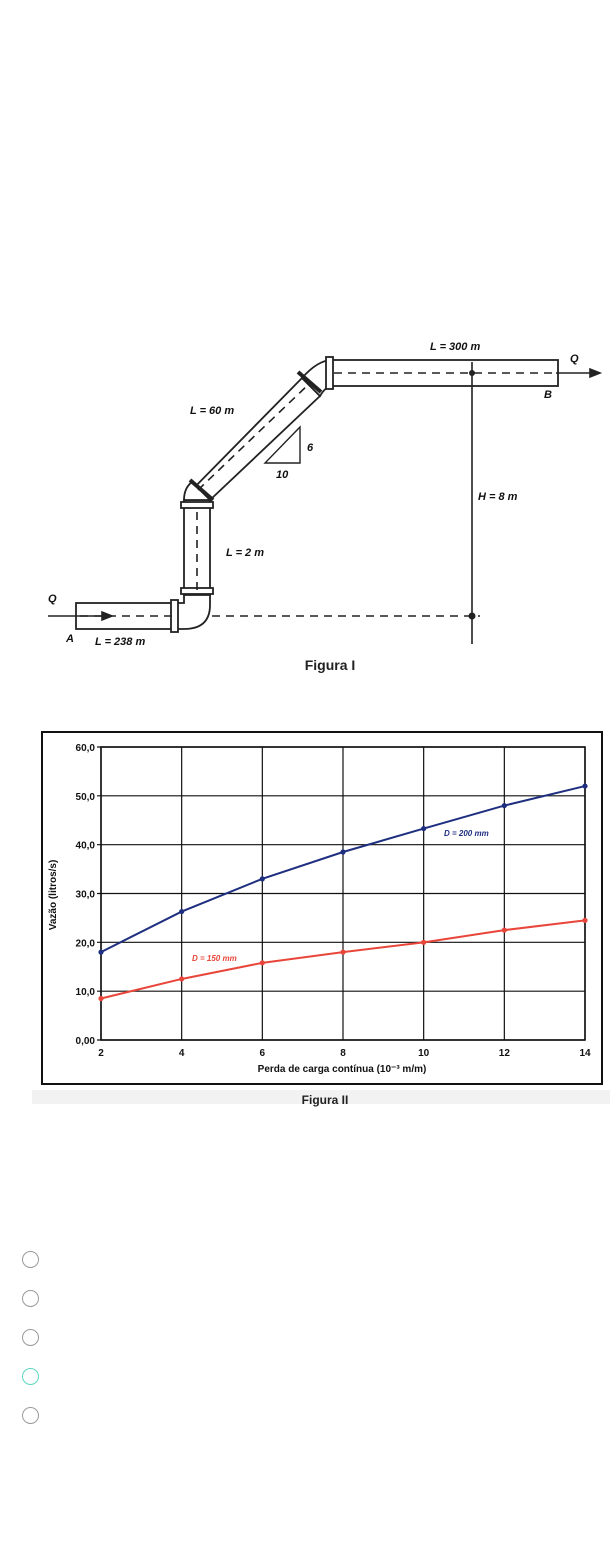  What do you see at coordinates (424, 1053) in the screenshot?
I see `x-tick-label: 10` at bounding box center [424, 1053].